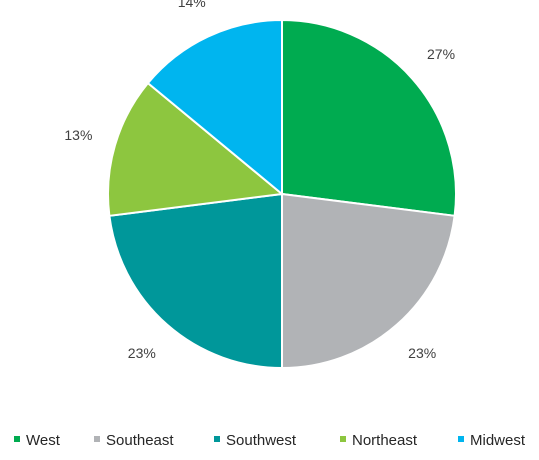  What do you see at coordinates (461, 439) in the screenshot?
I see `legend-swatch-midwest` at bounding box center [461, 439].